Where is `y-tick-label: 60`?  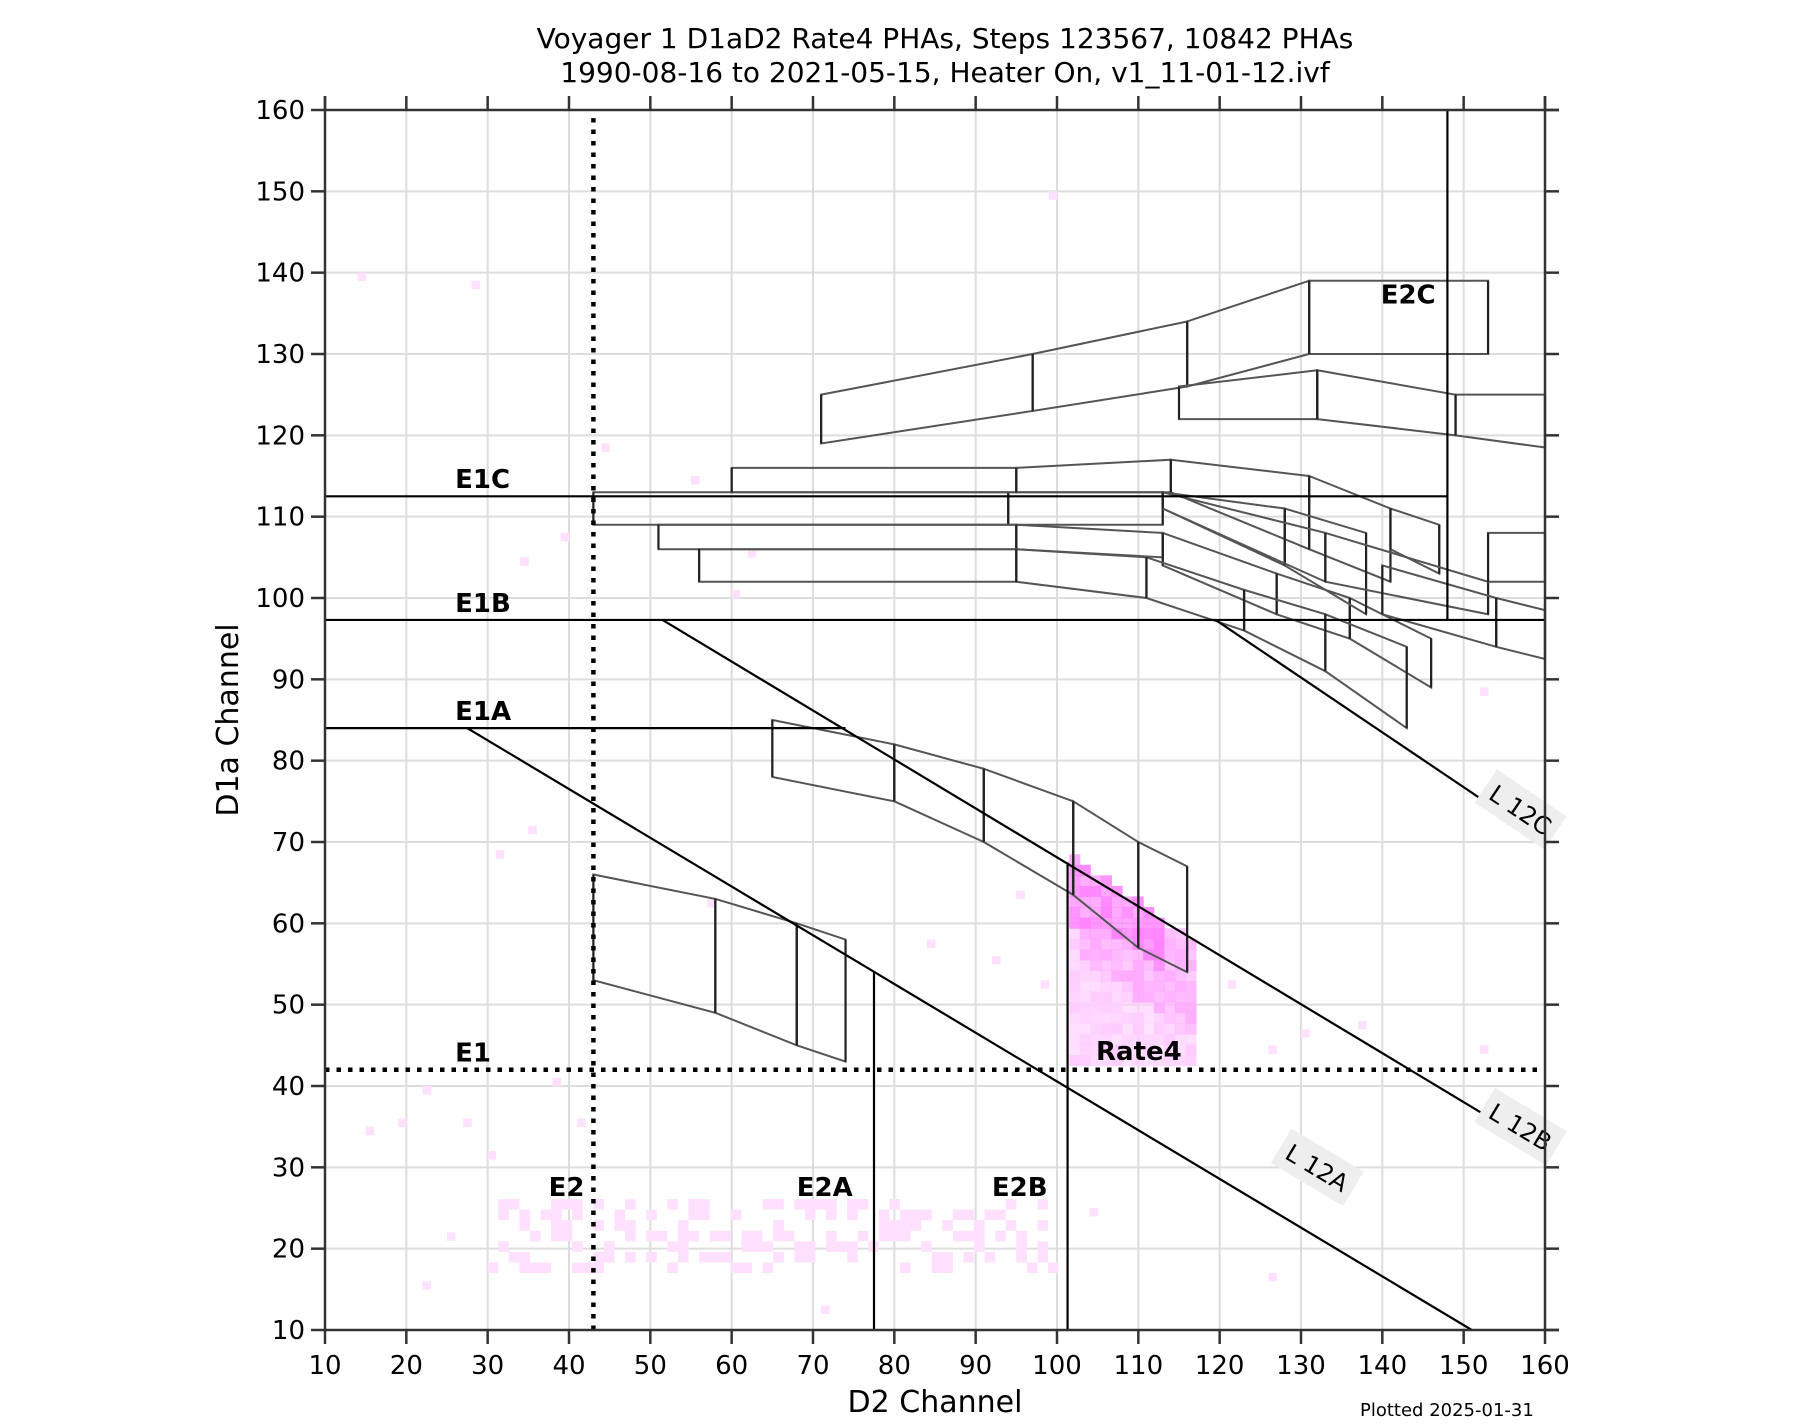 y-tick-label: 60 is located at coordinates (288, 924).